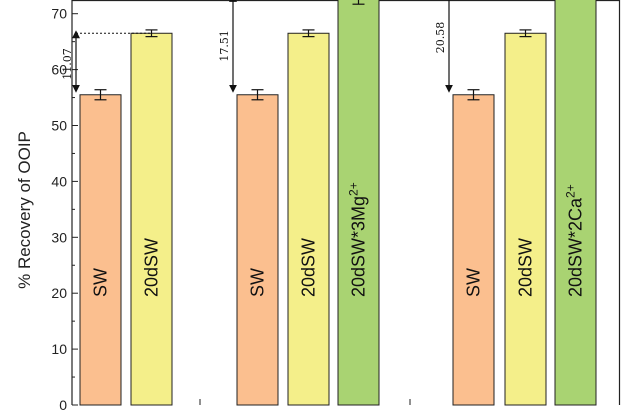 This screenshot has height=413, width=622. I want to click on difference-label: 17.51, so click(224, 46).